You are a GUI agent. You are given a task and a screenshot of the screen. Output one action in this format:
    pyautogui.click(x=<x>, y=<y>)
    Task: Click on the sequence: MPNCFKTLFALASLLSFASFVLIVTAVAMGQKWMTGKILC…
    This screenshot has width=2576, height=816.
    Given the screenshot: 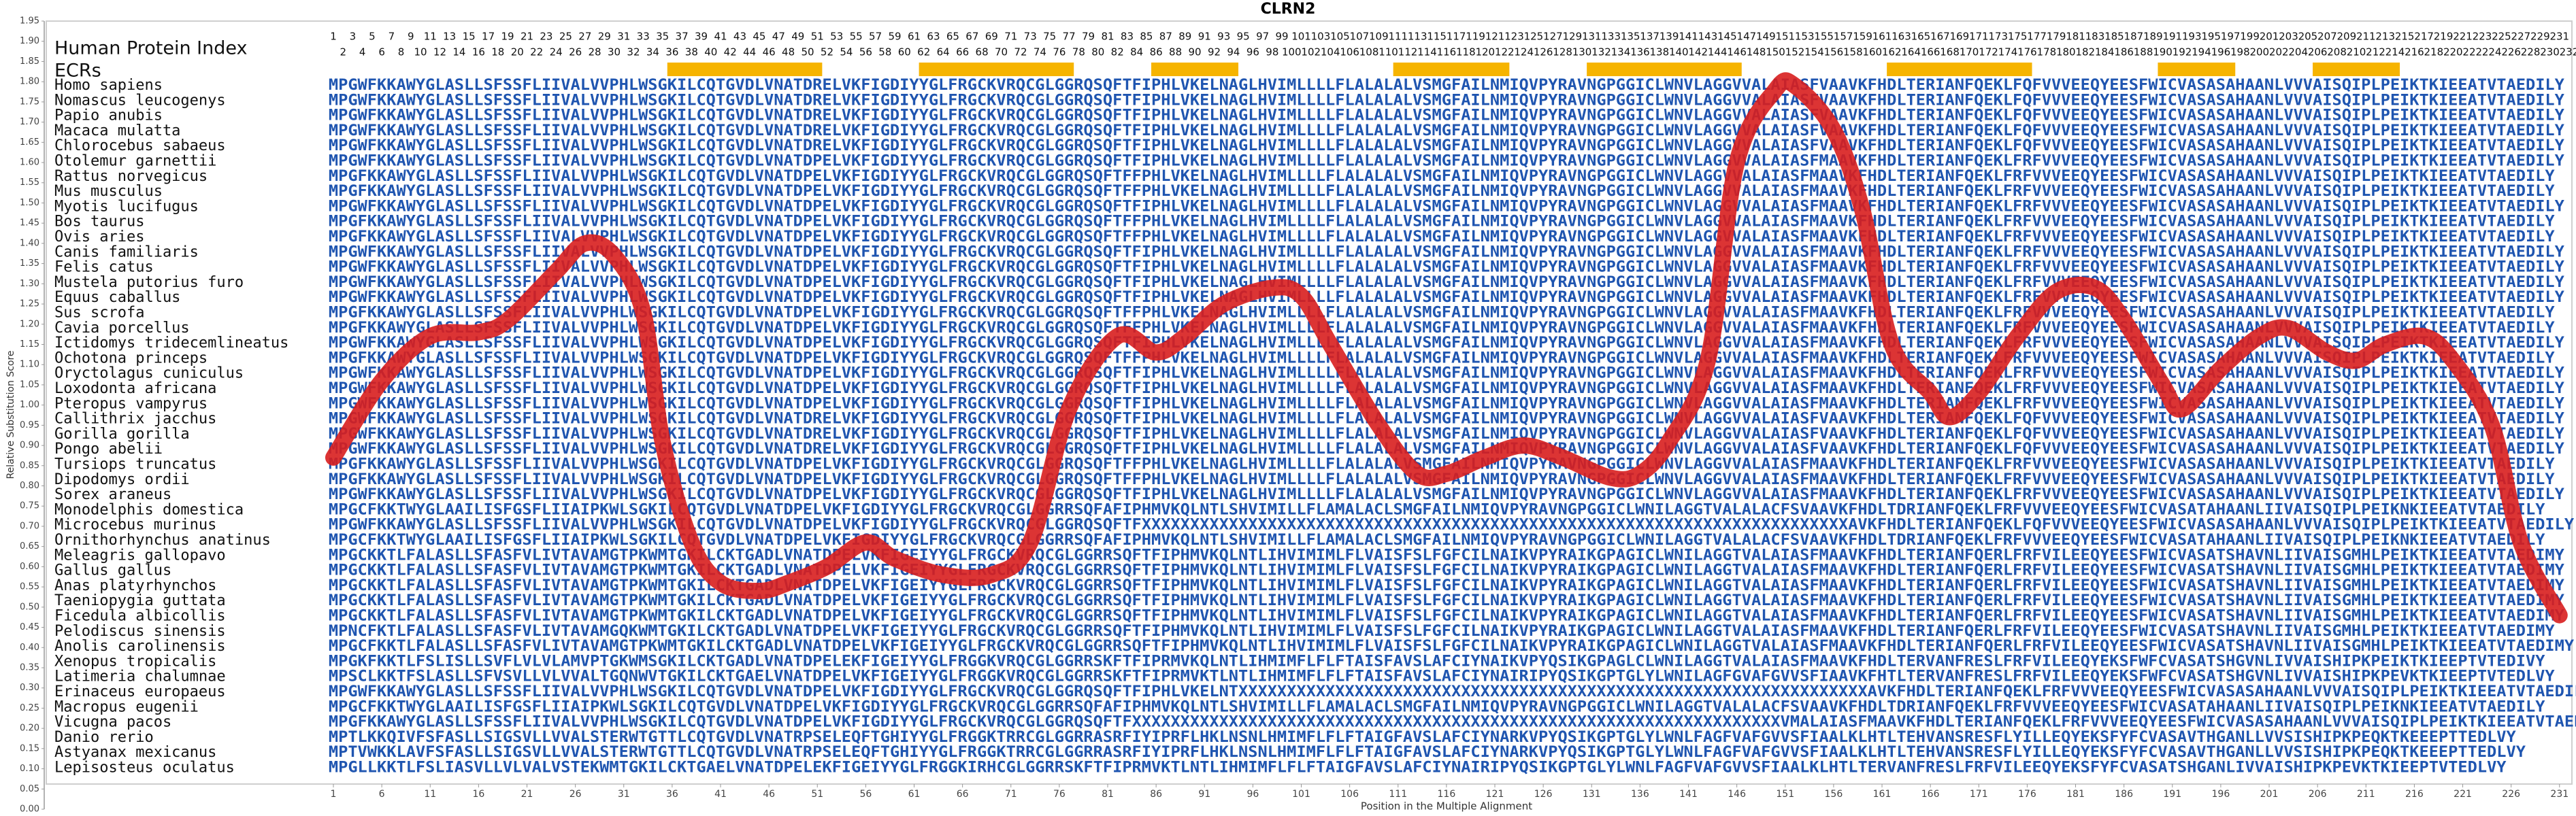 What is the action you would take?
    pyautogui.click(x=1443, y=632)
    